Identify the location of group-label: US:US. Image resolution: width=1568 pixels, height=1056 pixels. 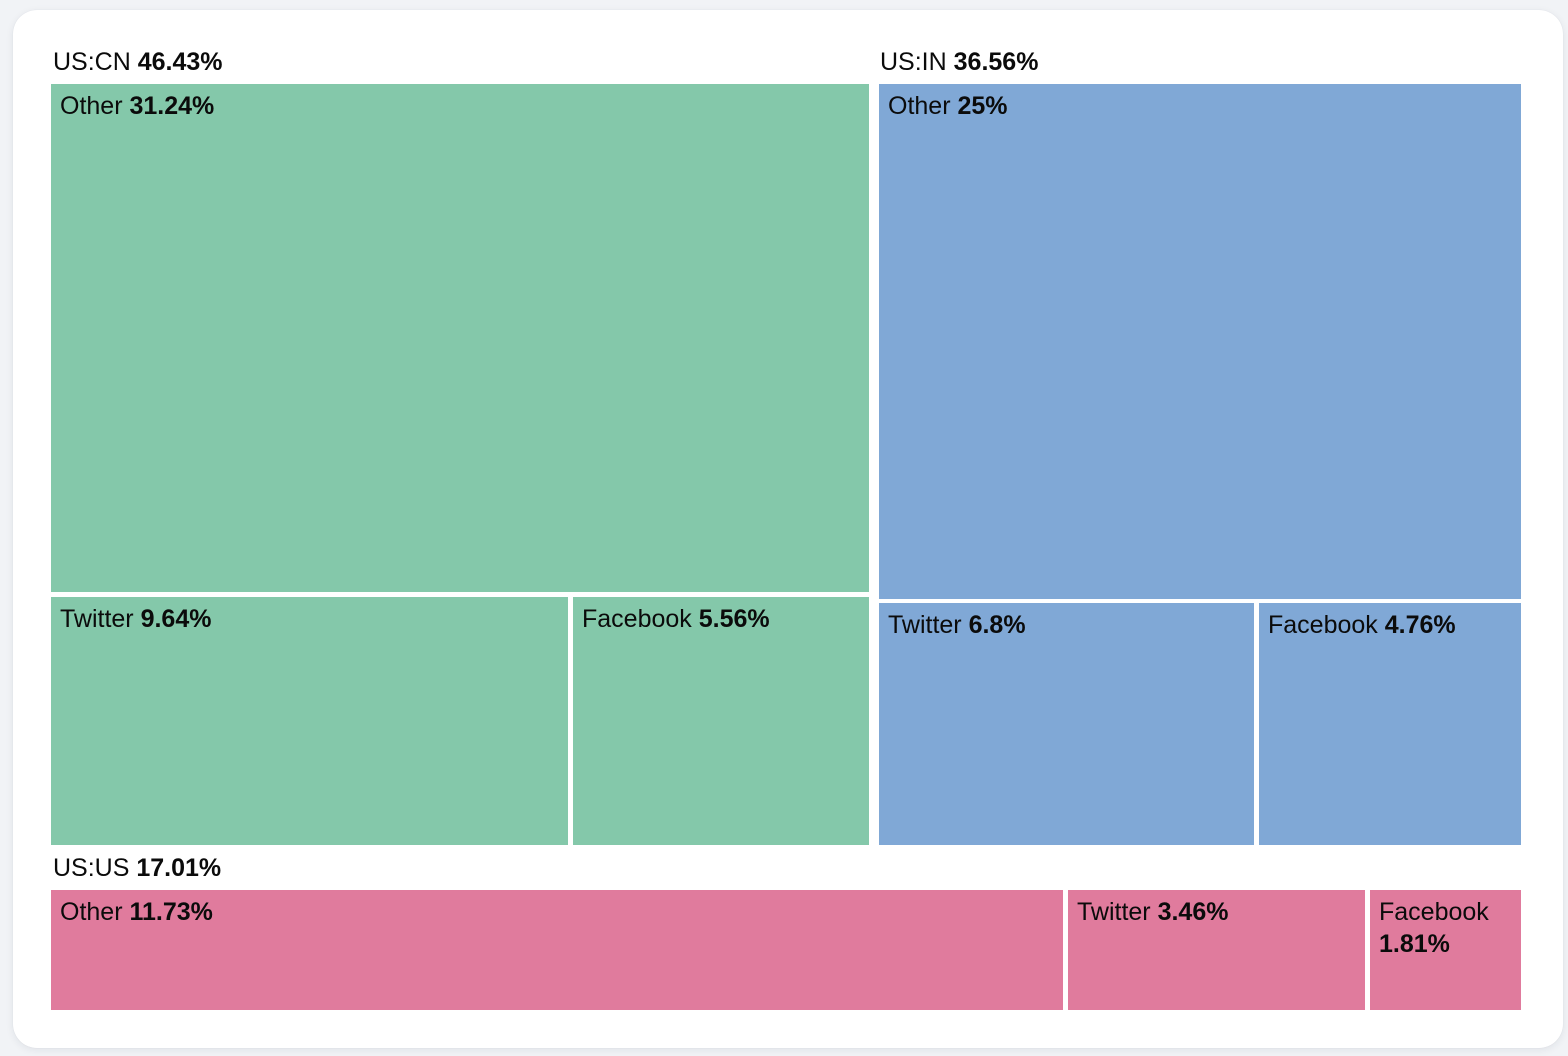
(91, 868).